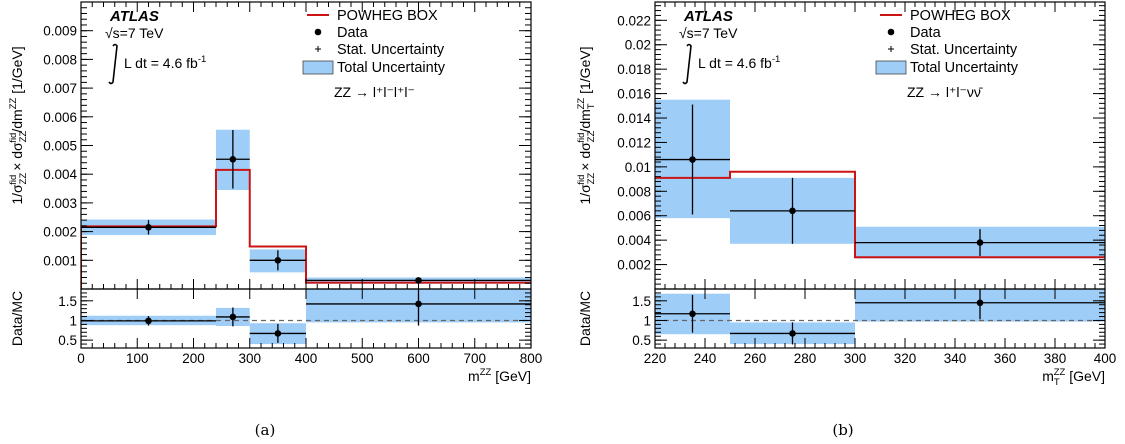 This screenshot has width=1125, height=444. What do you see at coordinates (634, 118) in the screenshot?
I see `y-tick-label: 0.014` at bounding box center [634, 118].